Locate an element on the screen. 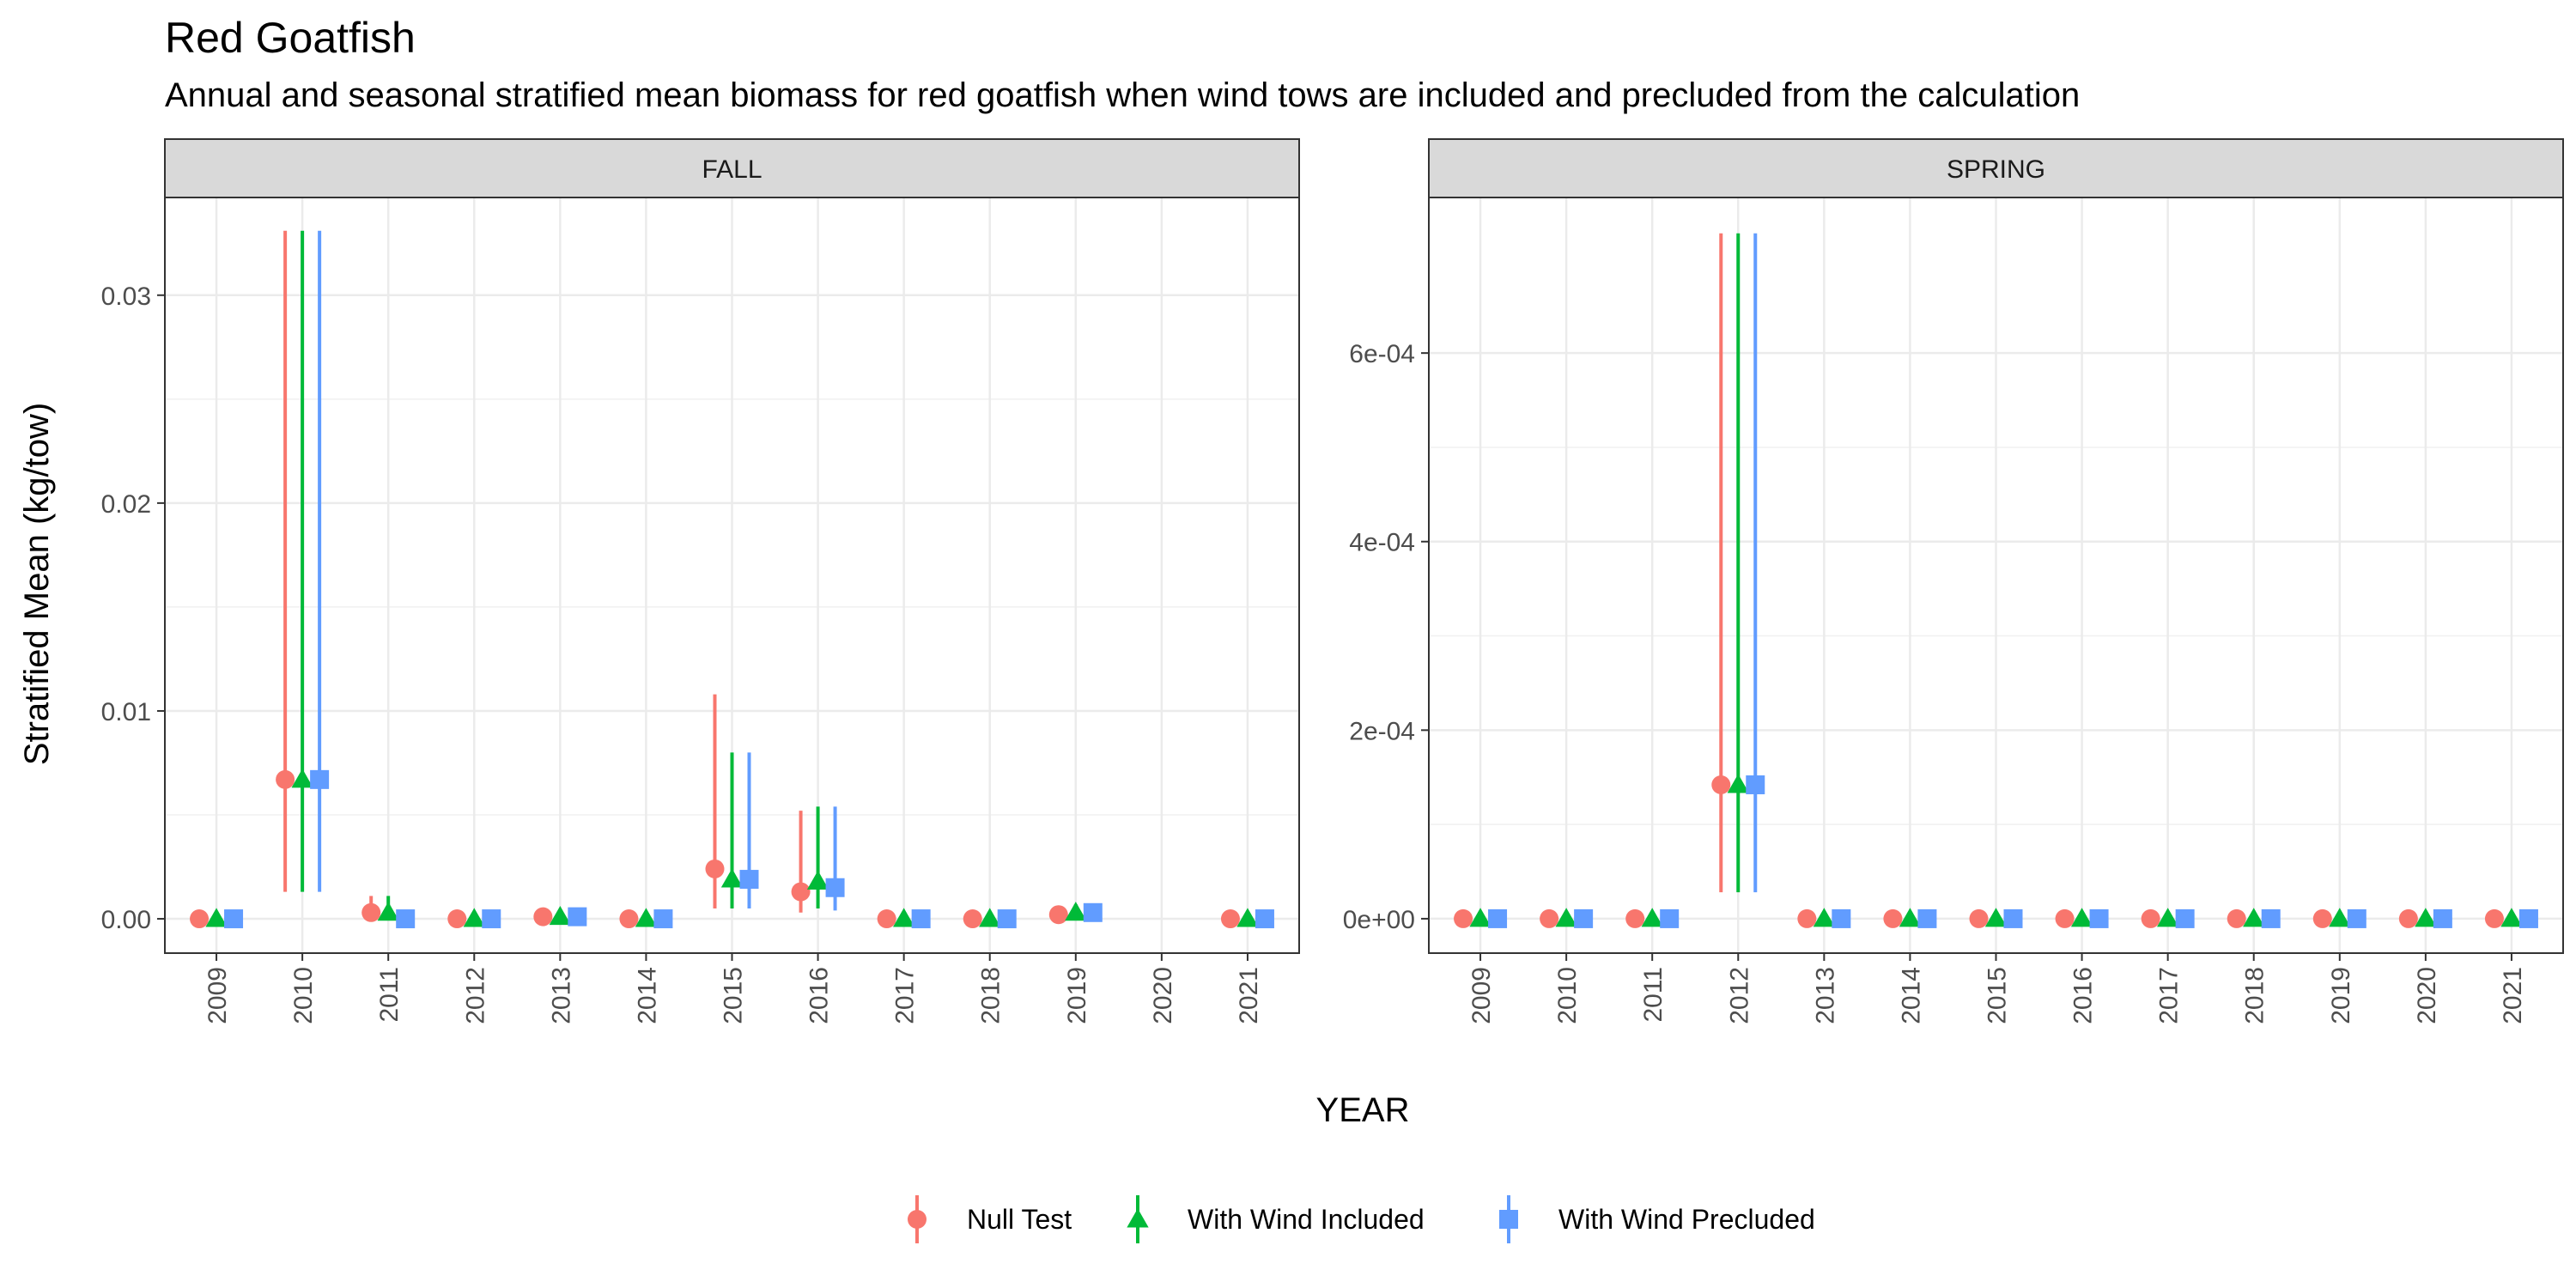 Image resolution: width=2576 pixels, height=1288 pixels. y-axis-title: Stratified Mean (kg/tow) is located at coordinates (37, 584).